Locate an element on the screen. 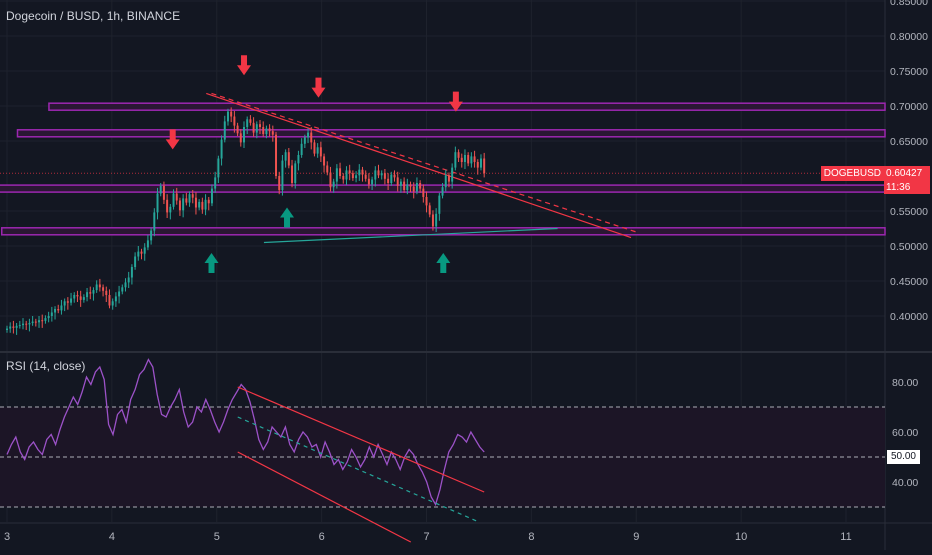 This screenshot has width=932, height=555. time-axis-tick: 8 is located at coordinates (531, 537).